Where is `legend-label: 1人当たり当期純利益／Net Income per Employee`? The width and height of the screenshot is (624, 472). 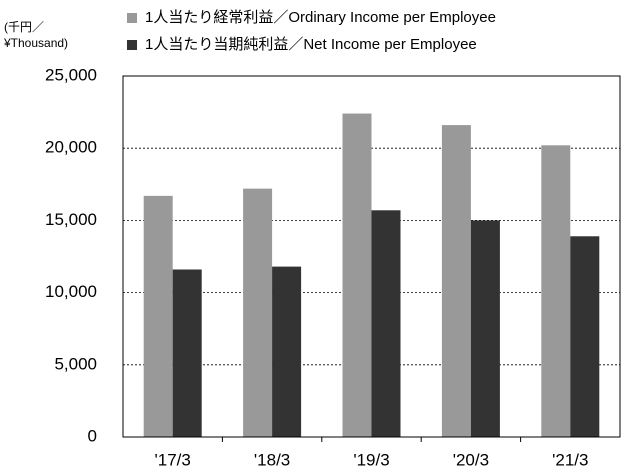 legend-label: 1人当たり当期純利益／Net Income per Employee is located at coordinates (311, 44).